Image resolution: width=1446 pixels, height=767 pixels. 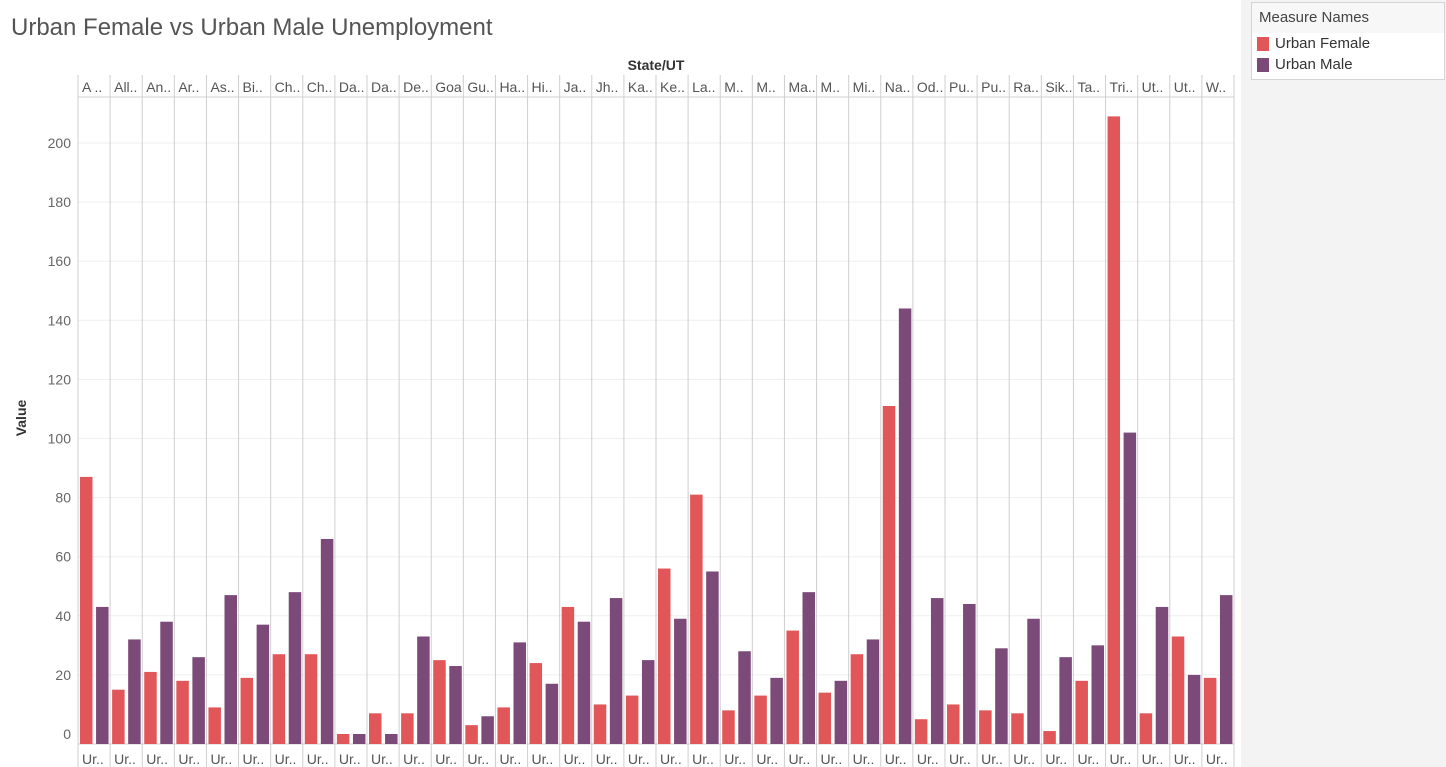 What do you see at coordinates (864, 87) in the screenshot?
I see `state-header-label: Mi..` at bounding box center [864, 87].